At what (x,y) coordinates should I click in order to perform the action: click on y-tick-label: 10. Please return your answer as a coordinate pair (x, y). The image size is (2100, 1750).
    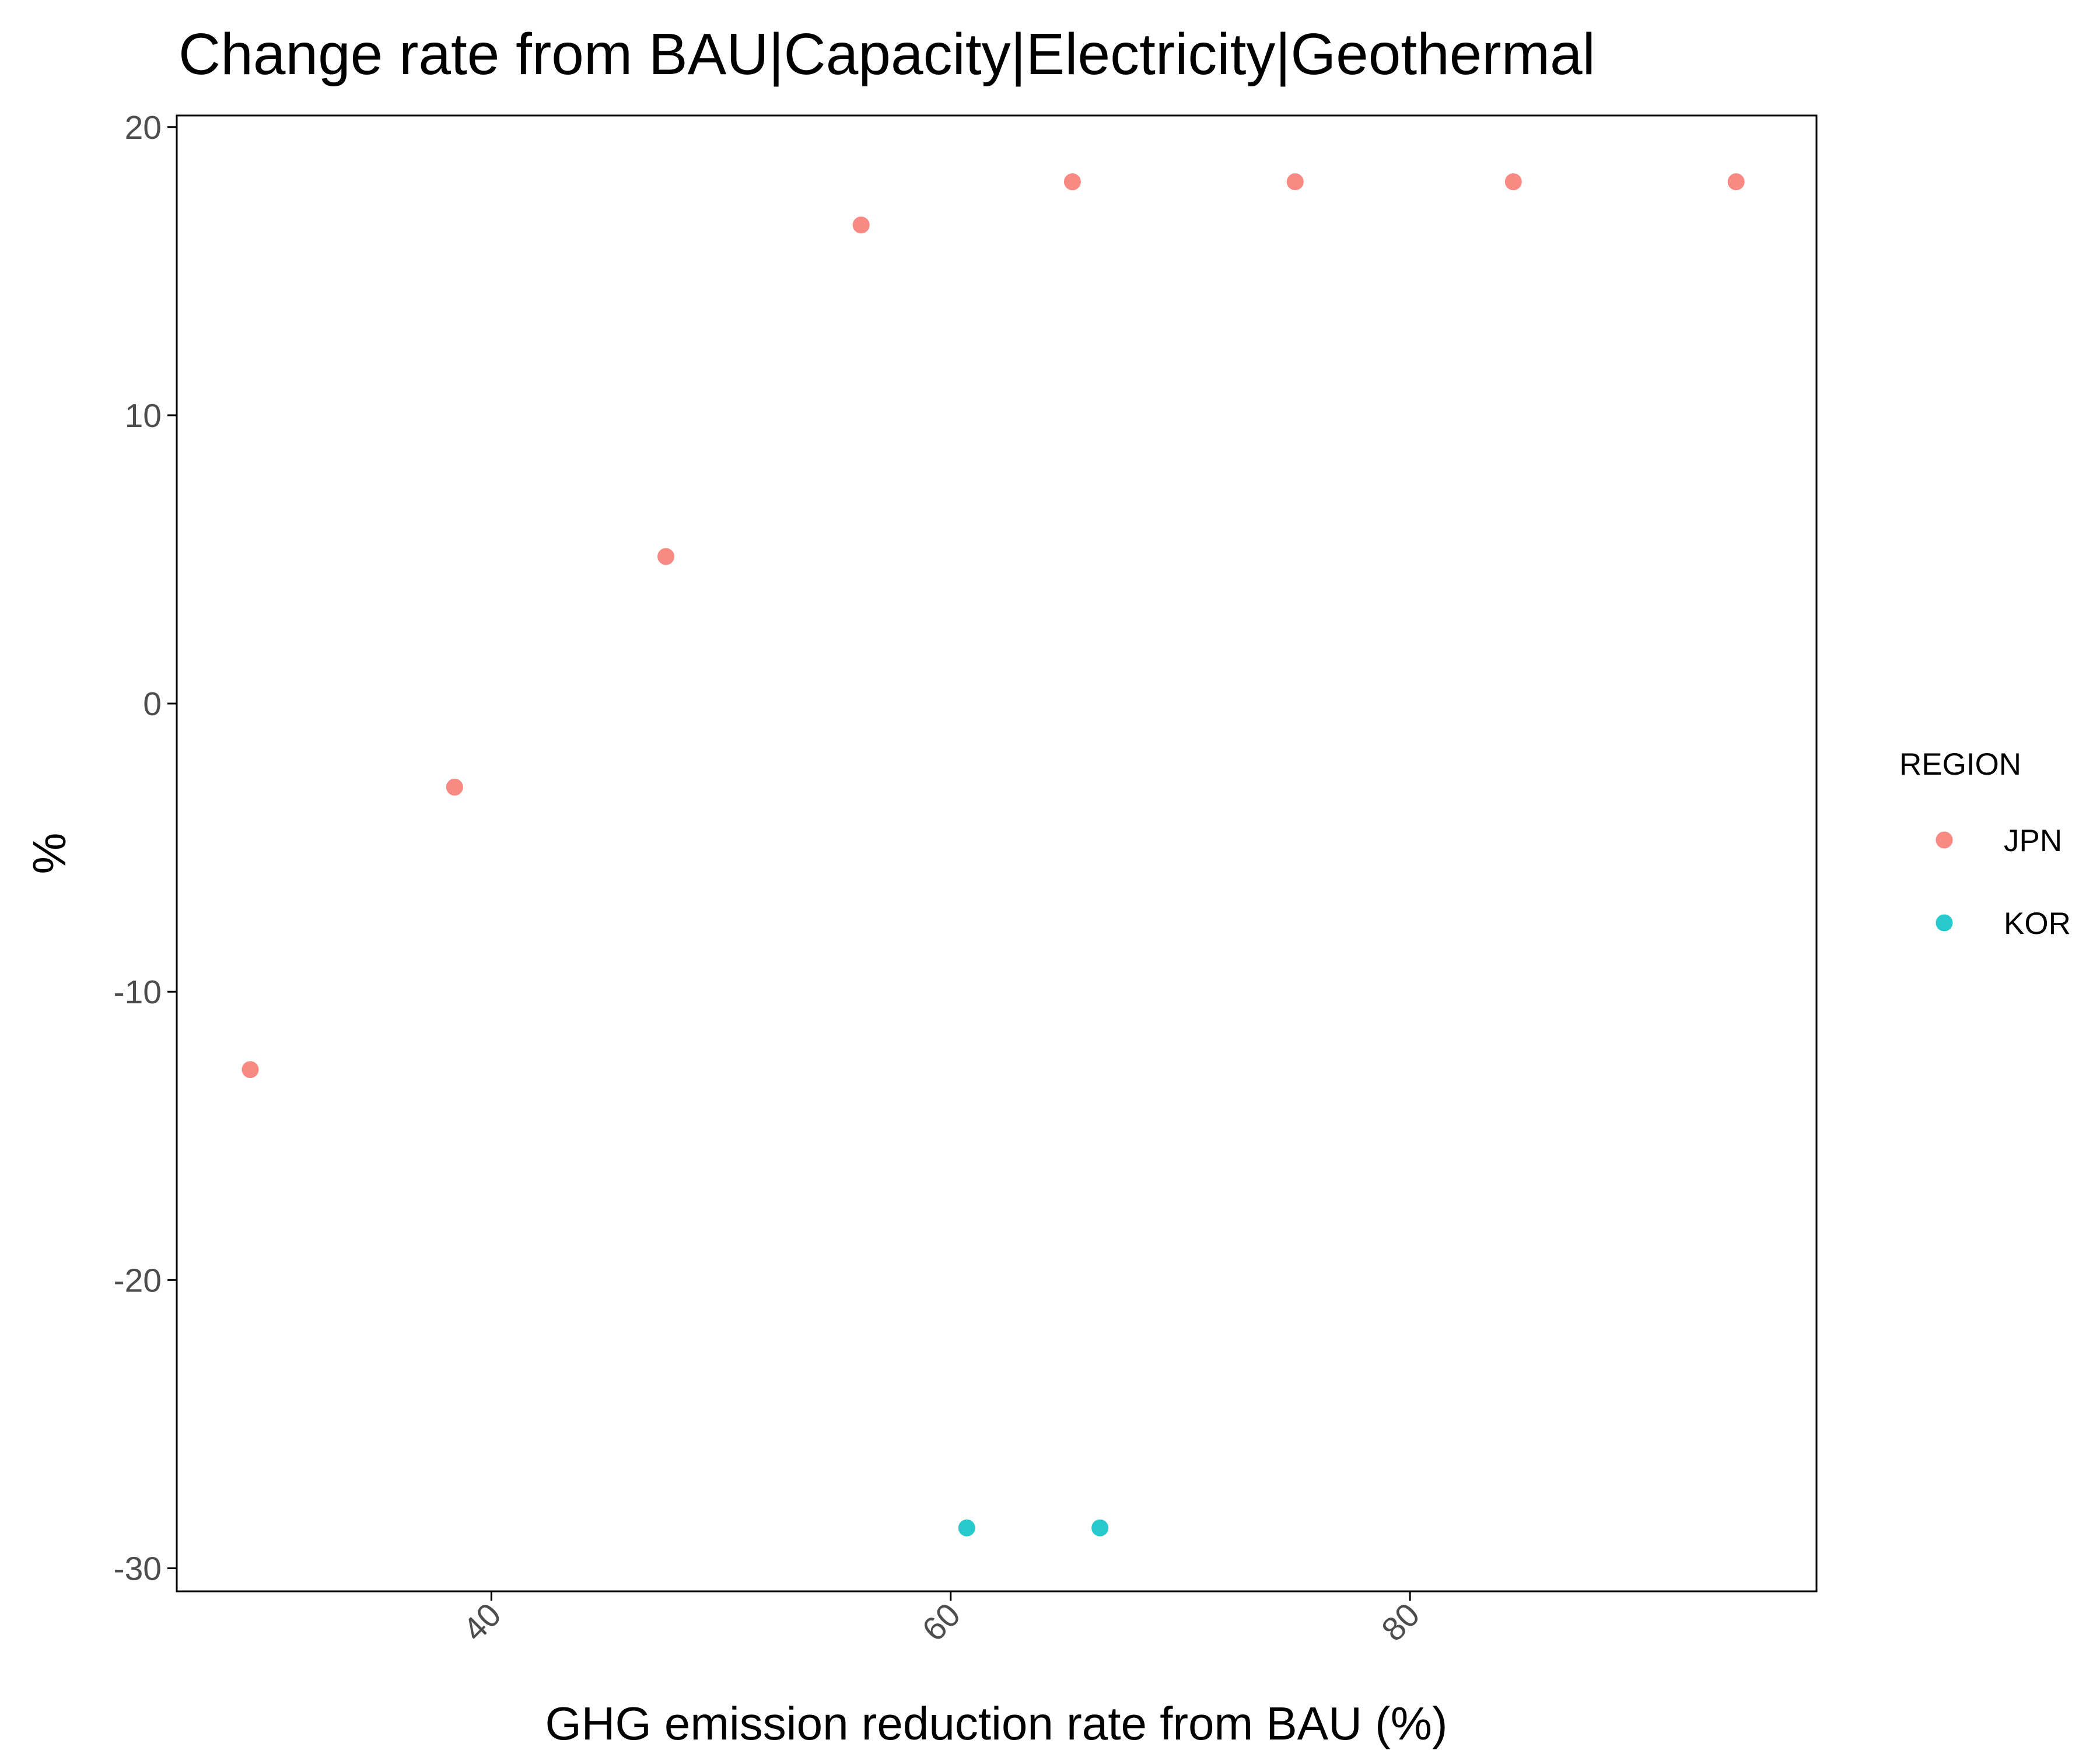
    Looking at the image, I should click on (143, 416).